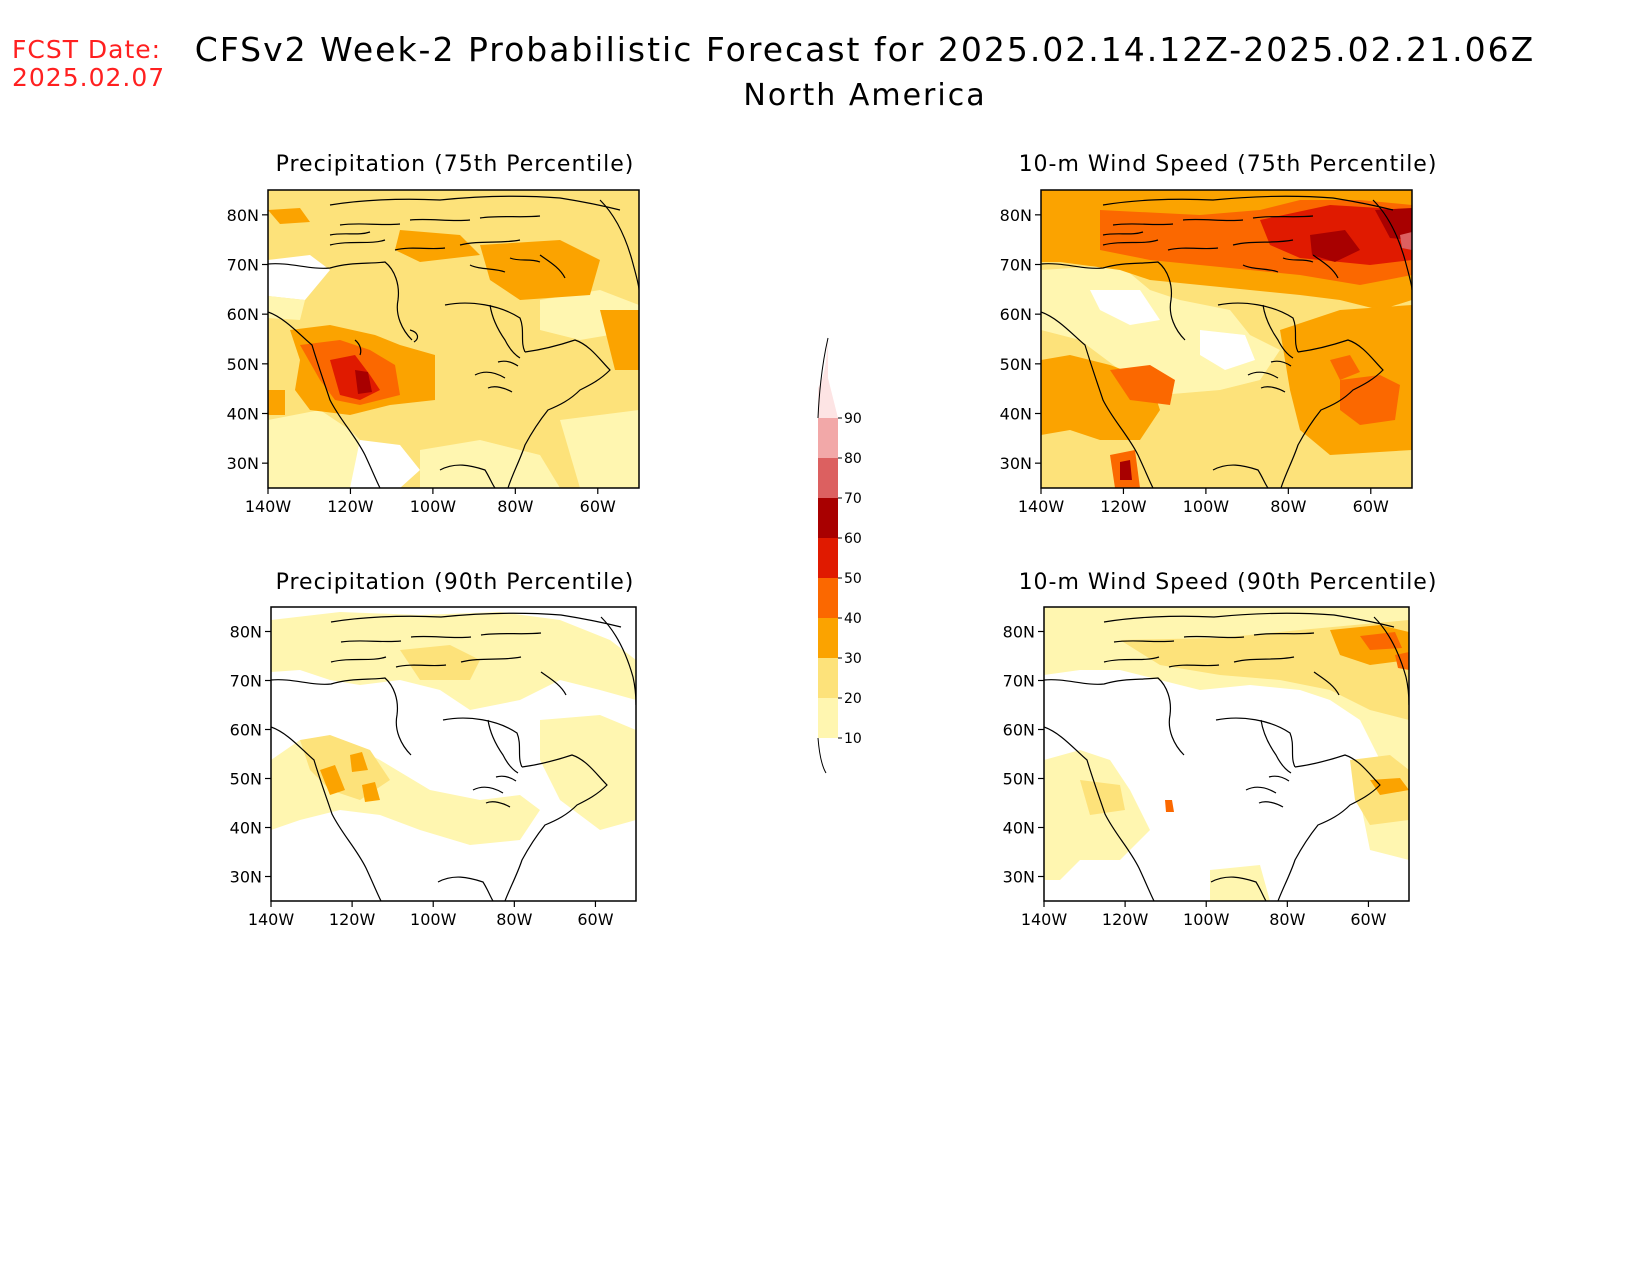 The height and width of the screenshot is (1275, 1650). What do you see at coordinates (853, 699) in the screenshot?
I see `colorbar-label: 20` at bounding box center [853, 699].